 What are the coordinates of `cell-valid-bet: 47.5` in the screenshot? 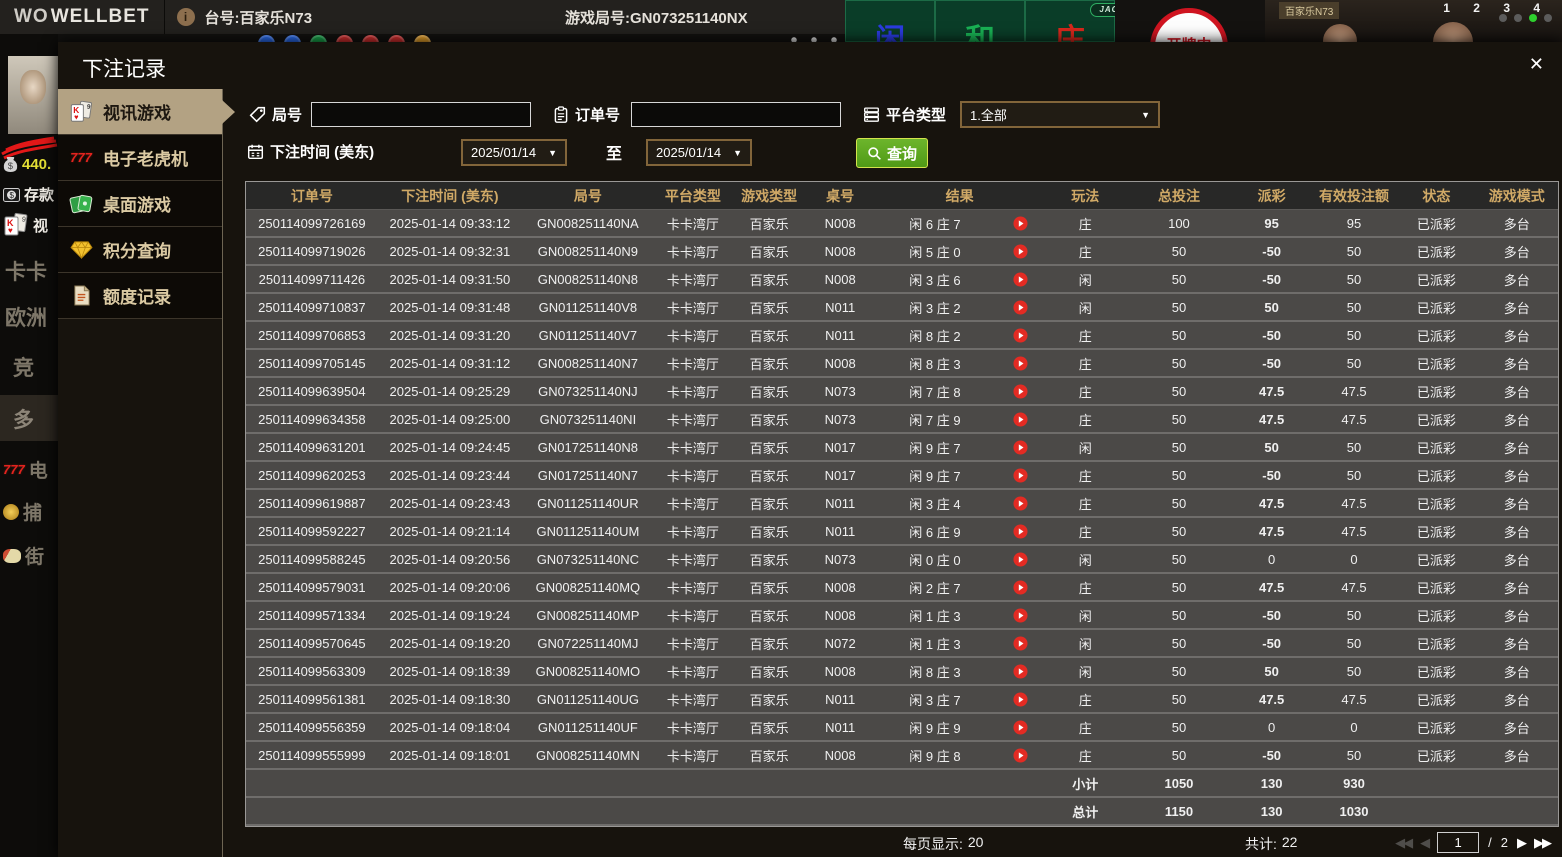 It's located at (1354, 391).